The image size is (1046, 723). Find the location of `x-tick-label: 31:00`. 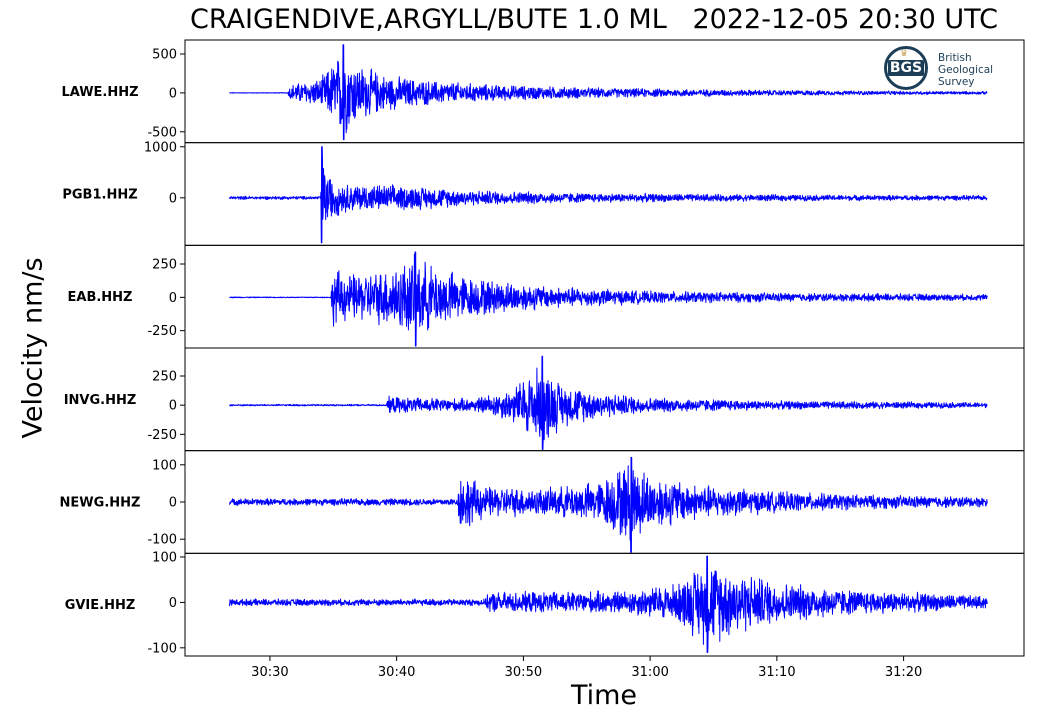

x-tick-label: 31:00 is located at coordinates (649, 672).